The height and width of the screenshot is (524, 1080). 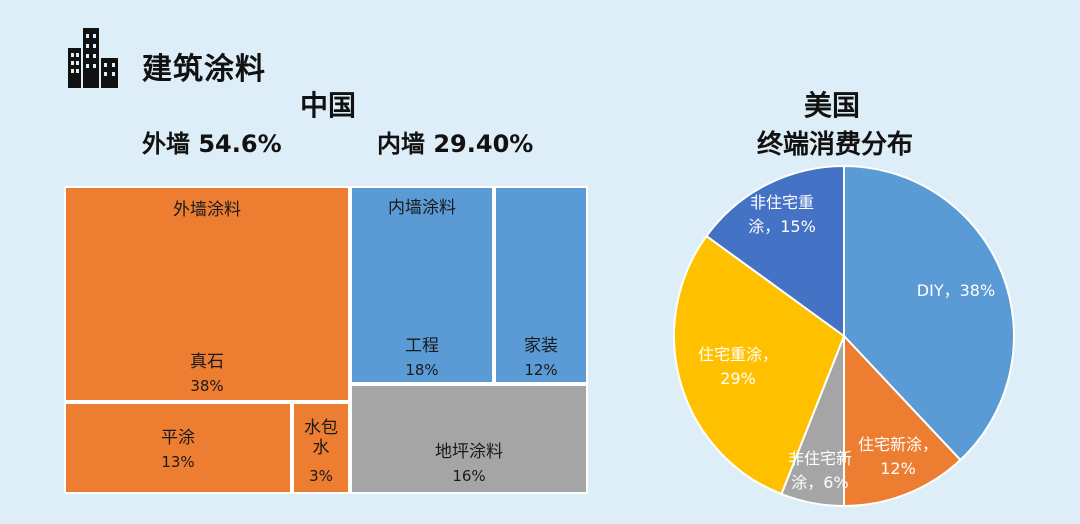 What do you see at coordinates (178, 462) in the screenshot?
I see `treemap-value-pingtu: 13%` at bounding box center [178, 462].